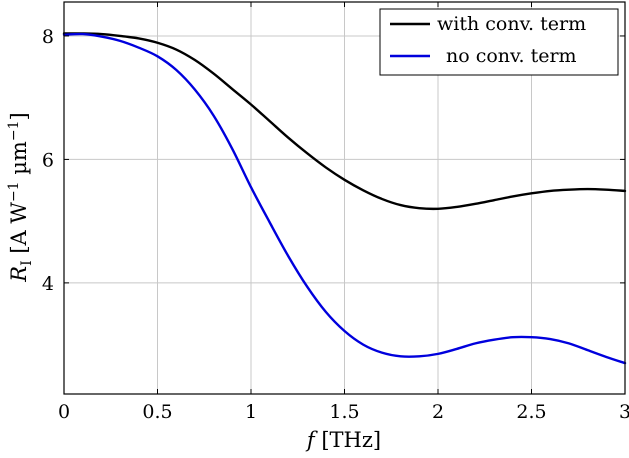  What do you see at coordinates (511, 56) in the screenshot?
I see `legend-label-no-conv-term: no conv. term` at bounding box center [511, 56].